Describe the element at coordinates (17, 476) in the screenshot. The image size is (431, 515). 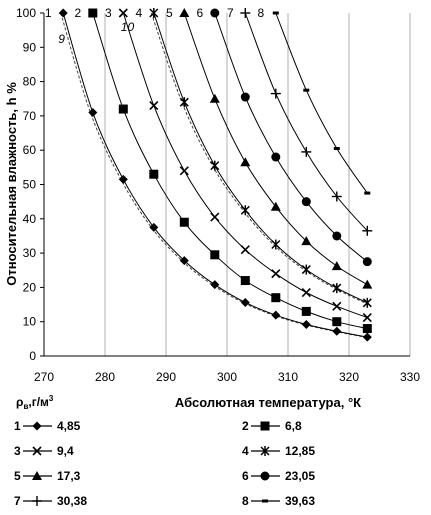
I see `legend-entry-id: 5` at that location.